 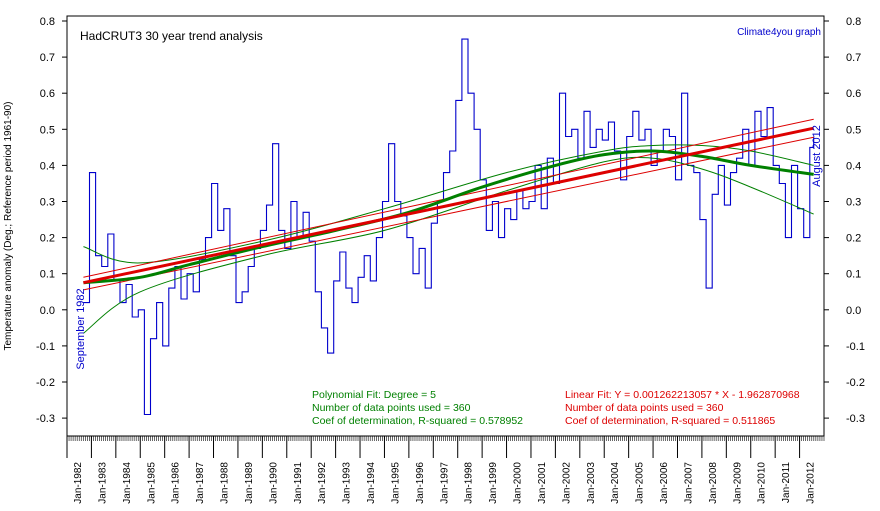 I want to click on x-tick-label: Jan-2004, so click(x=615, y=483).